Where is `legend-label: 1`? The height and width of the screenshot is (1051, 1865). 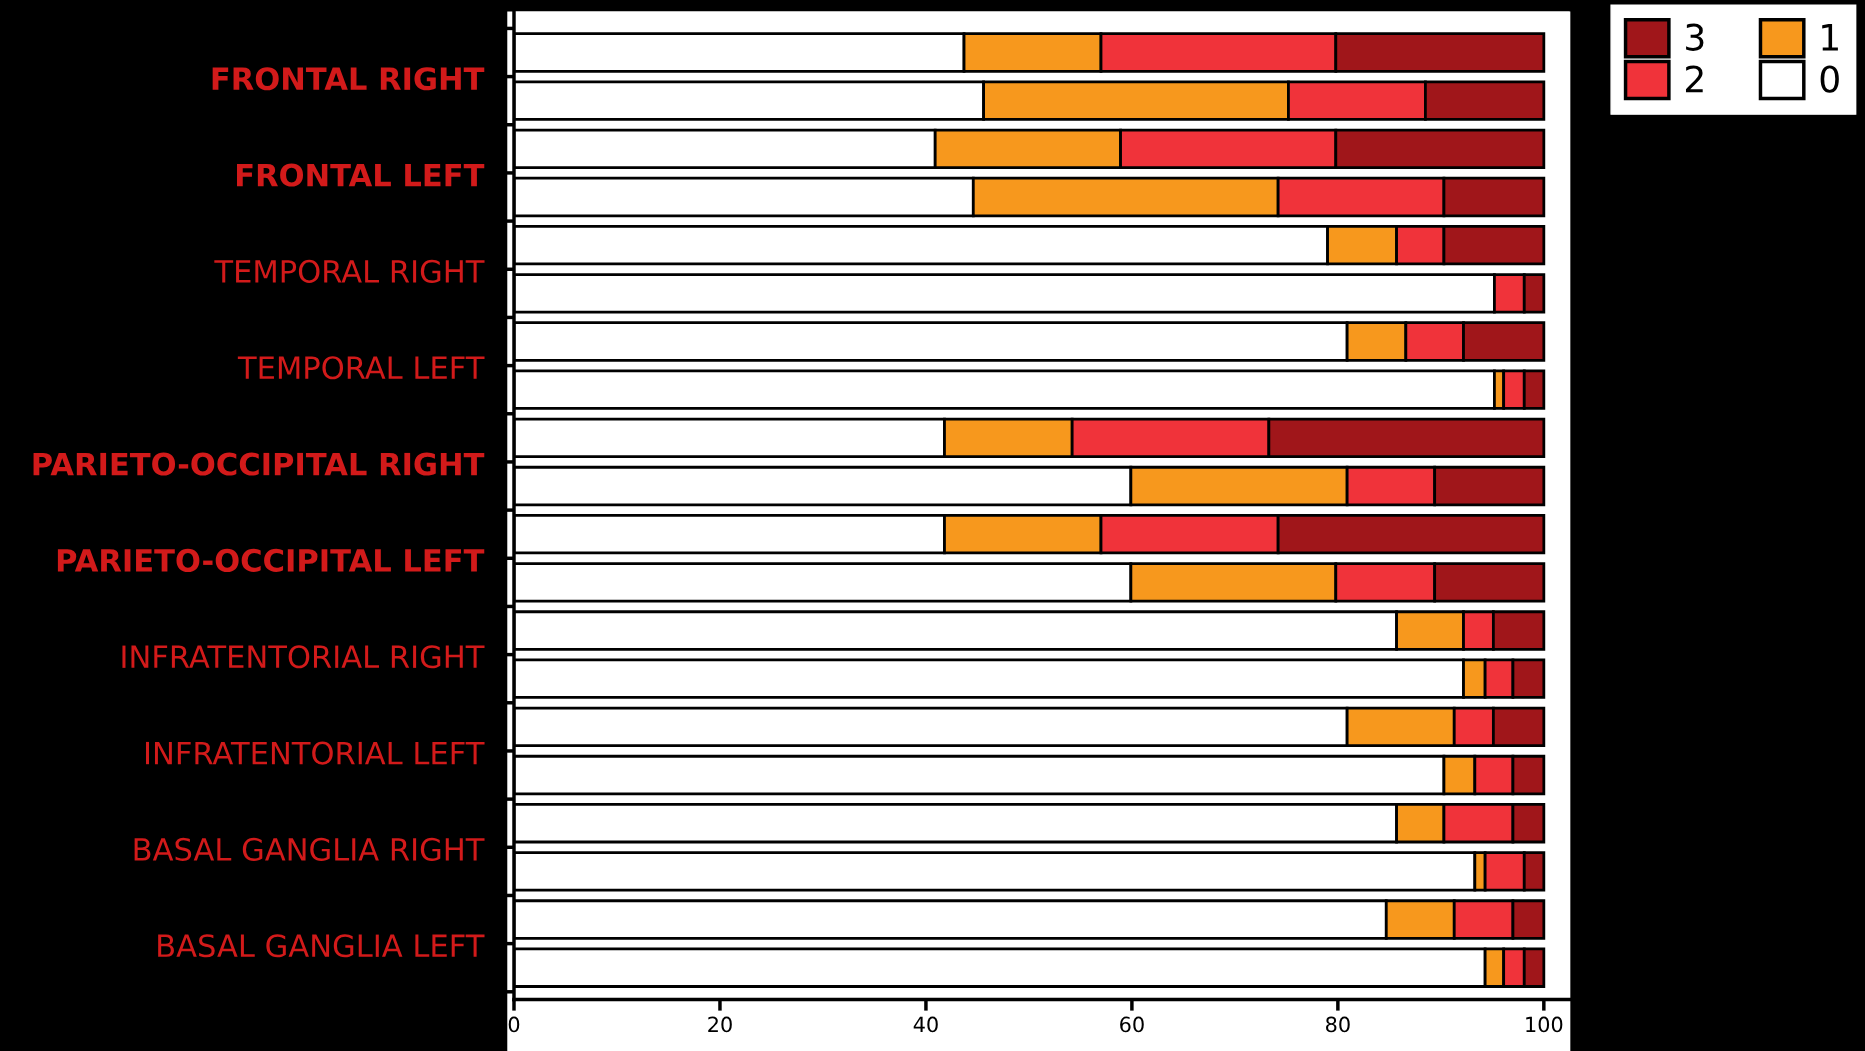 legend-label: 1 is located at coordinates (1830, 37).